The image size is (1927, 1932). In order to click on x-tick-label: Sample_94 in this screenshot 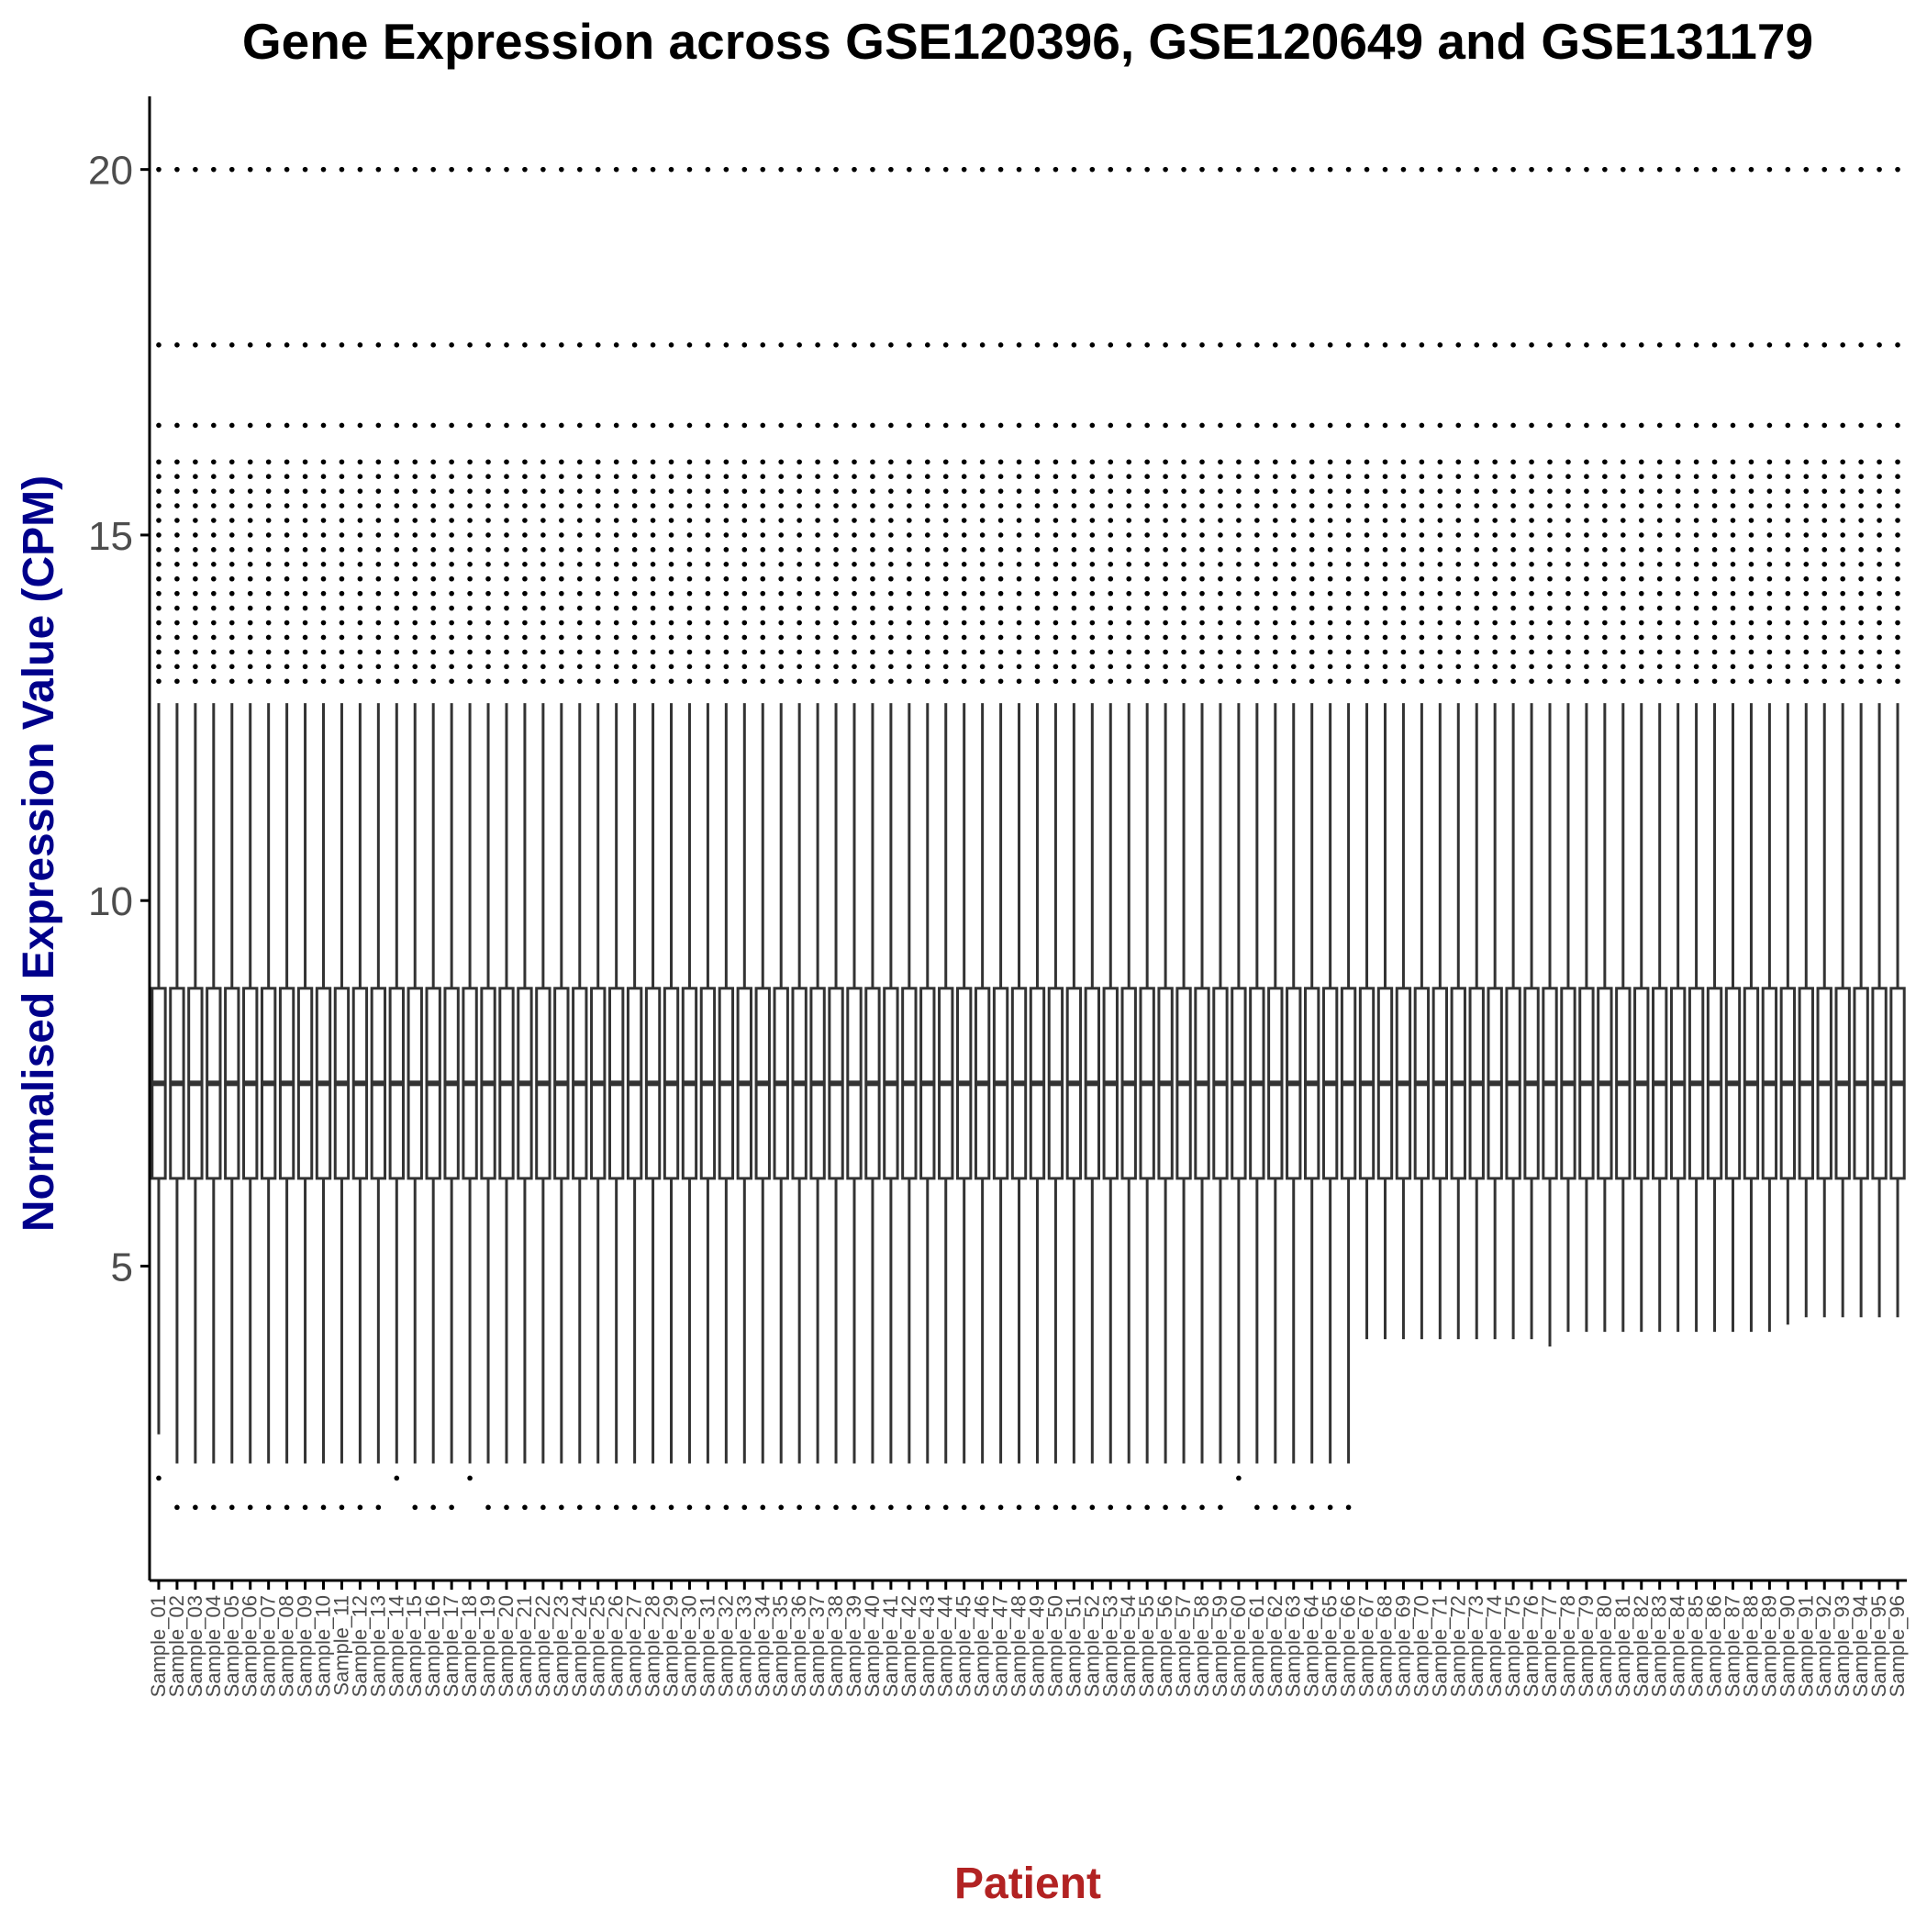, I will do `click(1860, 1646)`.